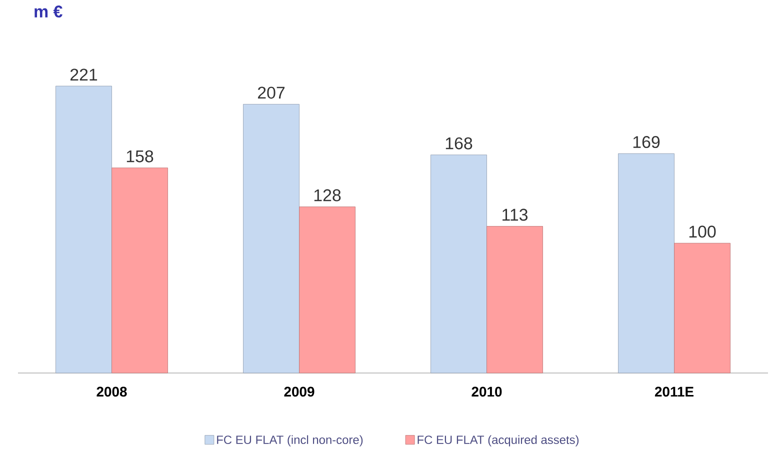  Describe the element at coordinates (271, 92) in the screenshot. I see `data-label: 207` at that location.